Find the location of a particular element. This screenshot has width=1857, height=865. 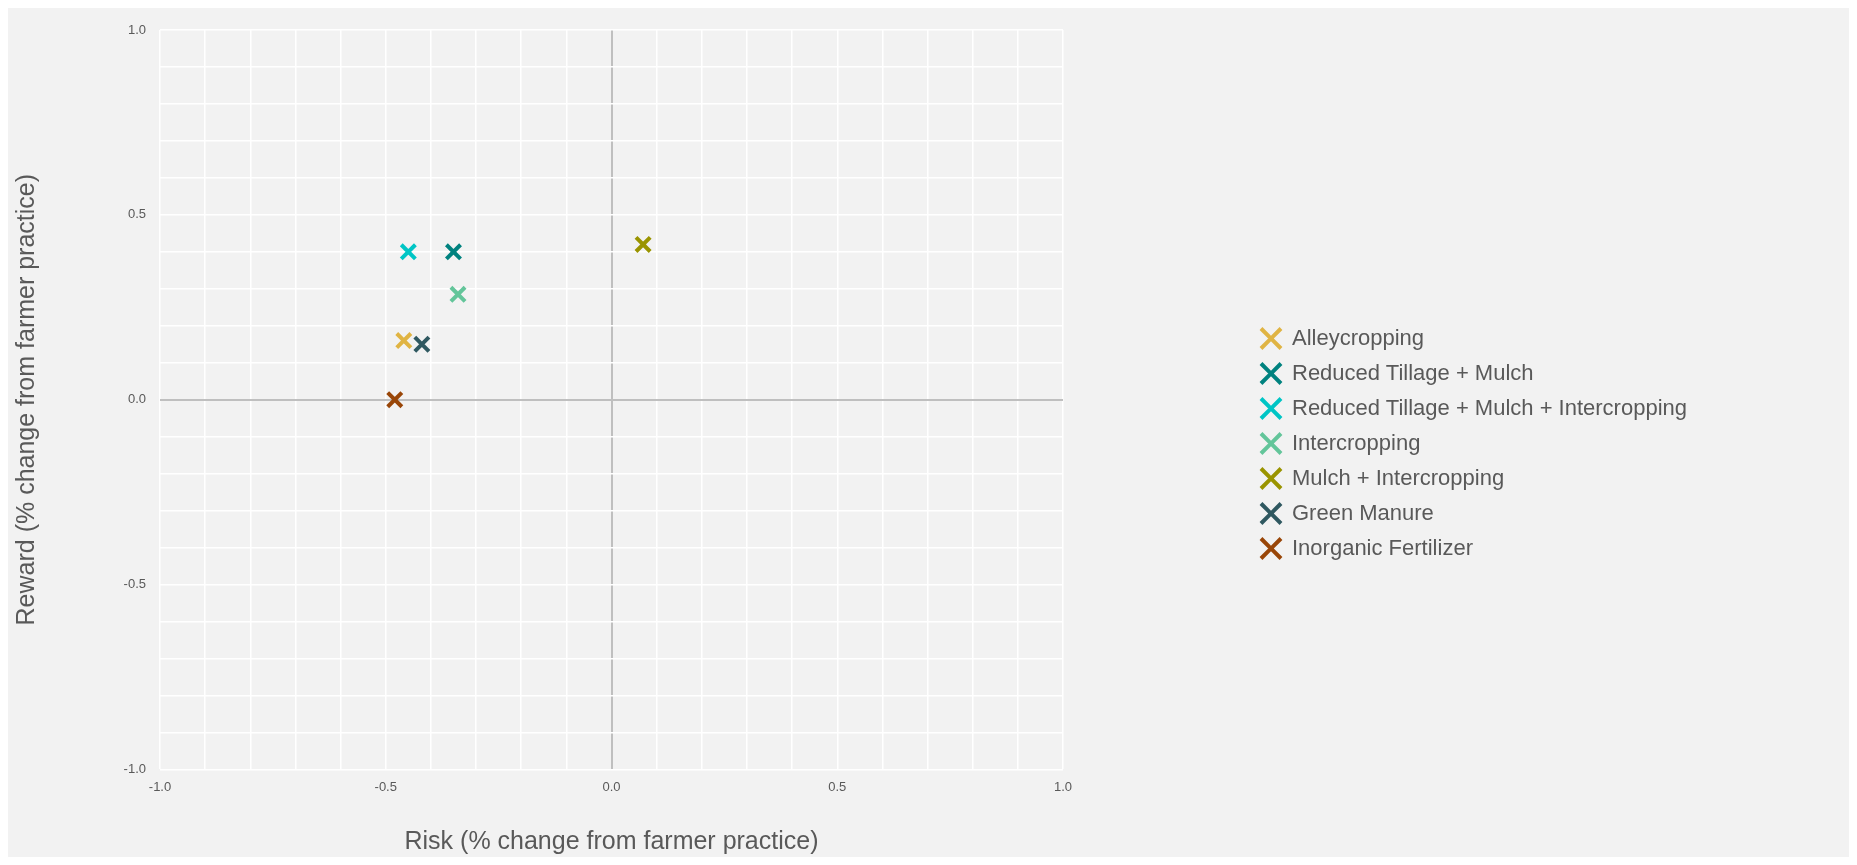

y-tick-label: -0.5 is located at coordinates (134, 584).